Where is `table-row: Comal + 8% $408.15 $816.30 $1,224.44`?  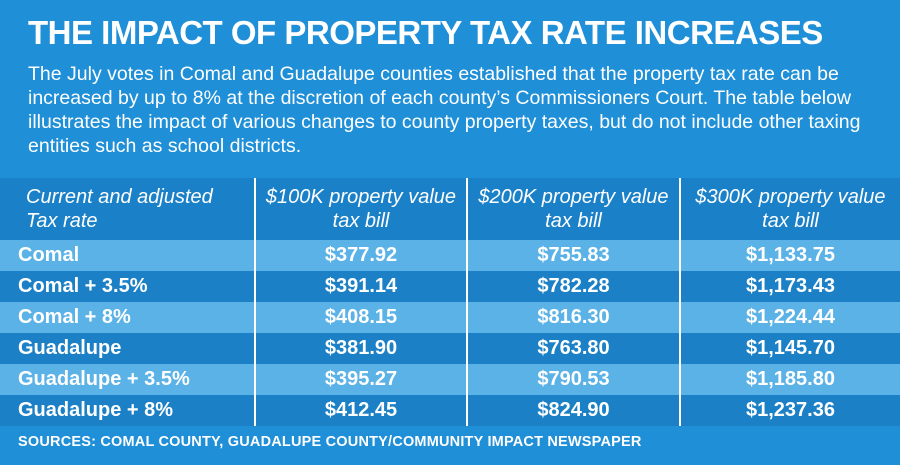 table-row: Comal + 8% $408.15 $816.30 $1,224.44 is located at coordinates (450, 317).